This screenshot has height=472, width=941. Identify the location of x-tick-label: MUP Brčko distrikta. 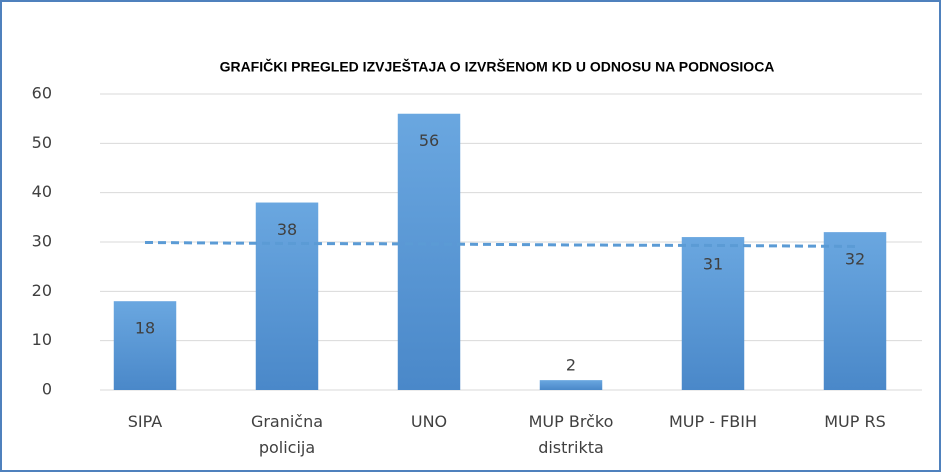
(571, 434).